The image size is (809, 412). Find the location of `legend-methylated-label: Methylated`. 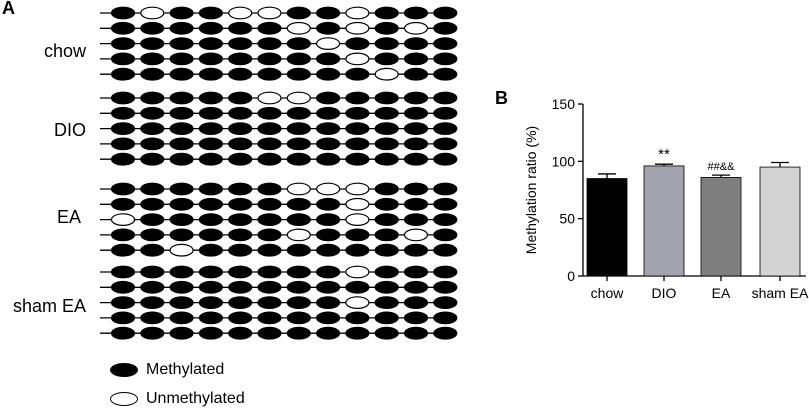

legend-methylated-label: Methylated is located at coordinates (185, 369).